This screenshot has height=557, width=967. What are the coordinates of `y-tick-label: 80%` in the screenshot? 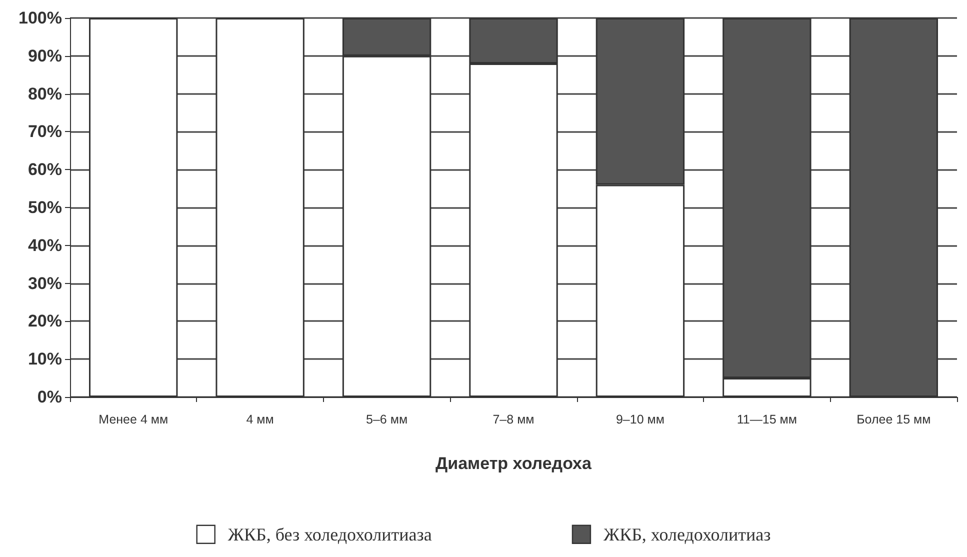 It's located at (45, 94).